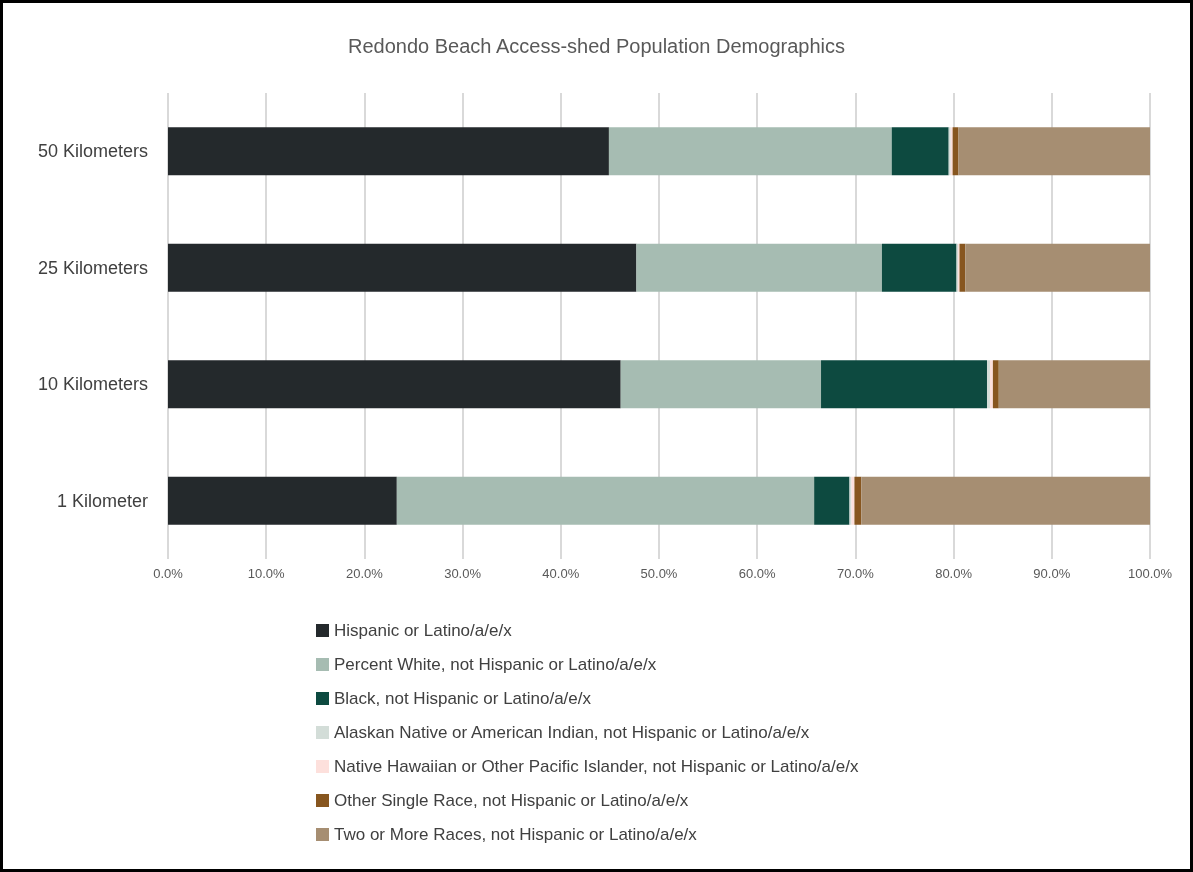  I want to click on chart-title: Redondo Beach Access-shed Population Demographics, so click(596, 46).